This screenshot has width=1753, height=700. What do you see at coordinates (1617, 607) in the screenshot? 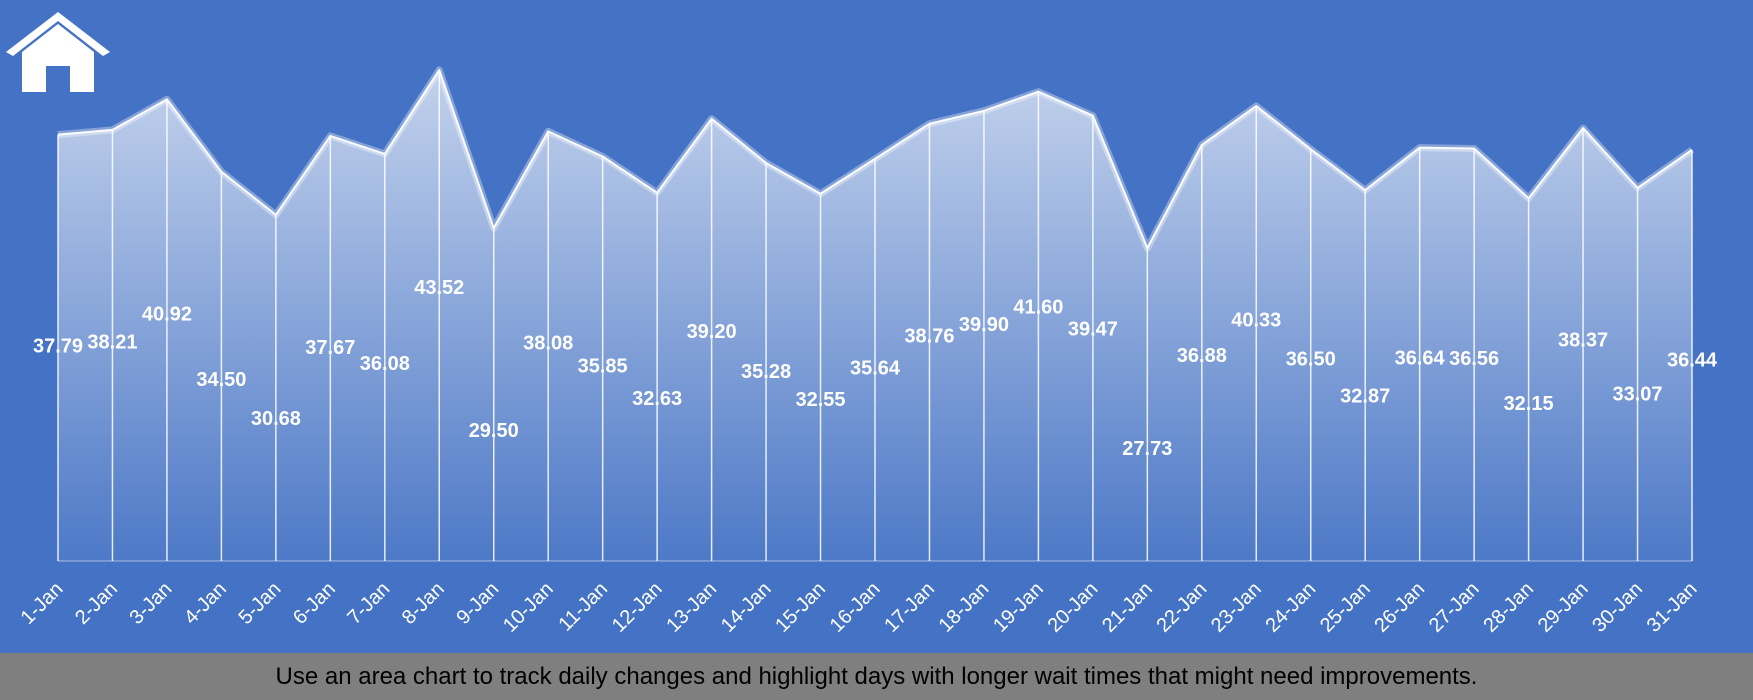
I see `x-tick-label: 30-Jan` at bounding box center [1617, 607].